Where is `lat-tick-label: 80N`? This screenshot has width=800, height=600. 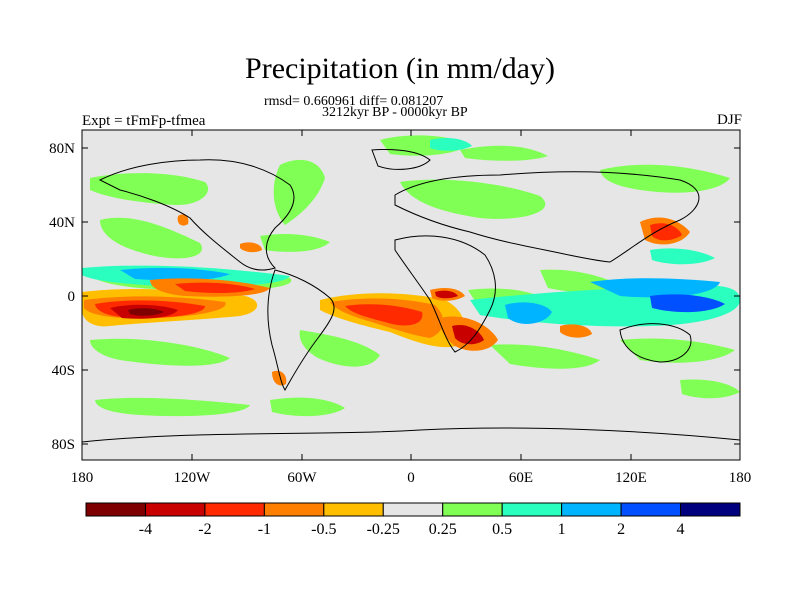
lat-tick-label: 80N is located at coordinates (62, 149).